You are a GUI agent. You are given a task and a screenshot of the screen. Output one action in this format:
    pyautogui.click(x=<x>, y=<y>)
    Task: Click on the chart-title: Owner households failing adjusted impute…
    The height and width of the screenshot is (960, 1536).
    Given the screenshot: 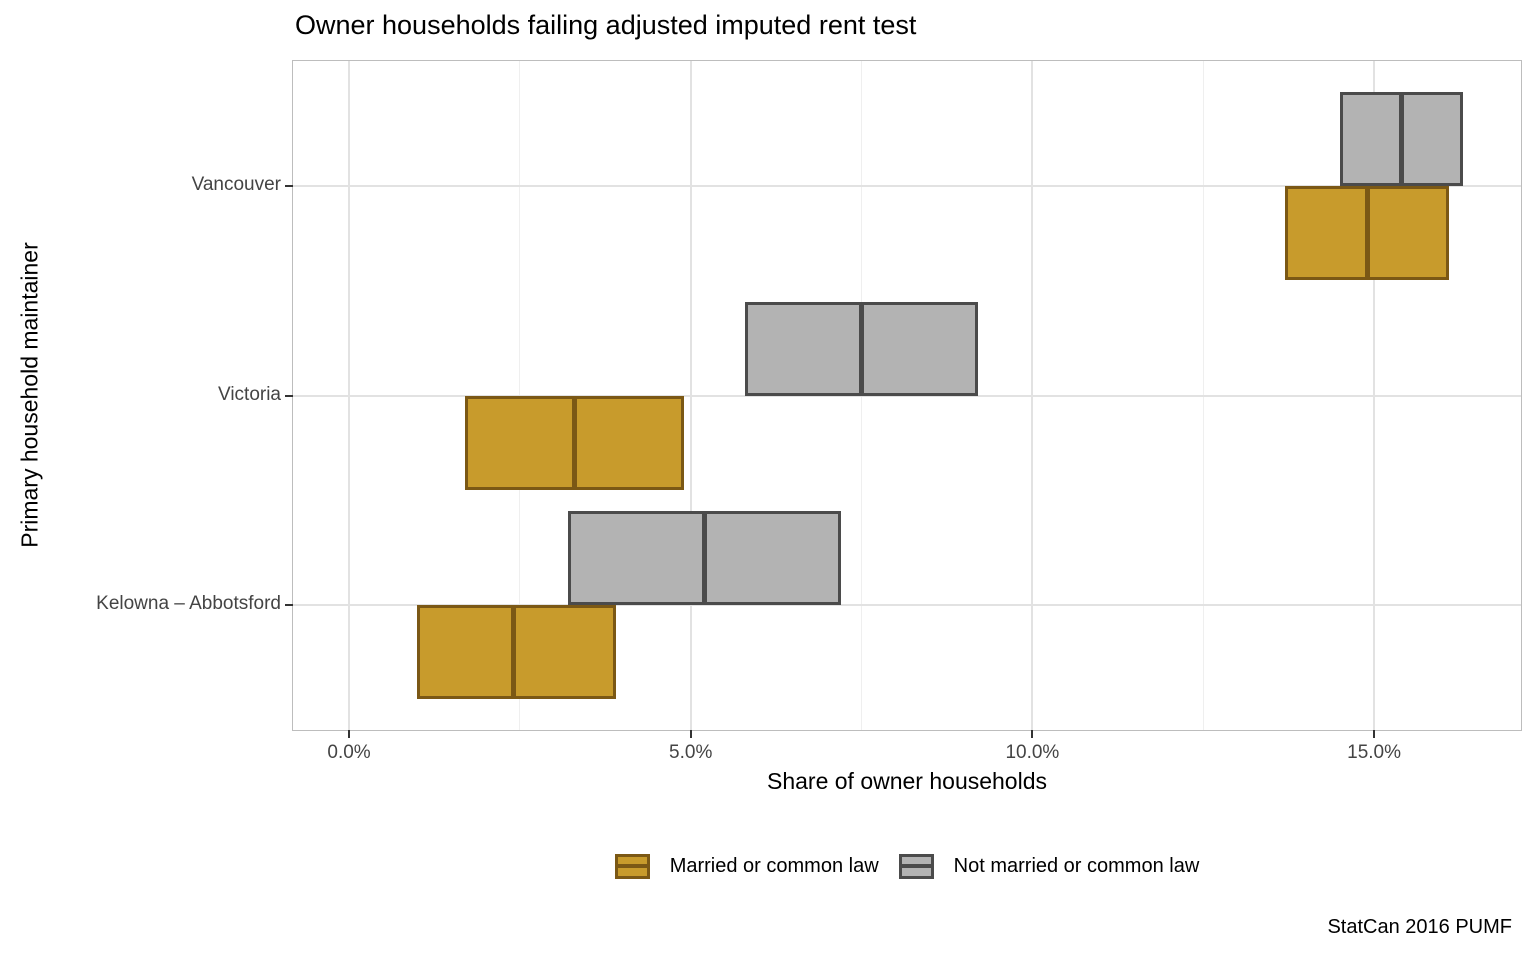 What is the action you would take?
    pyautogui.click(x=606, y=25)
    